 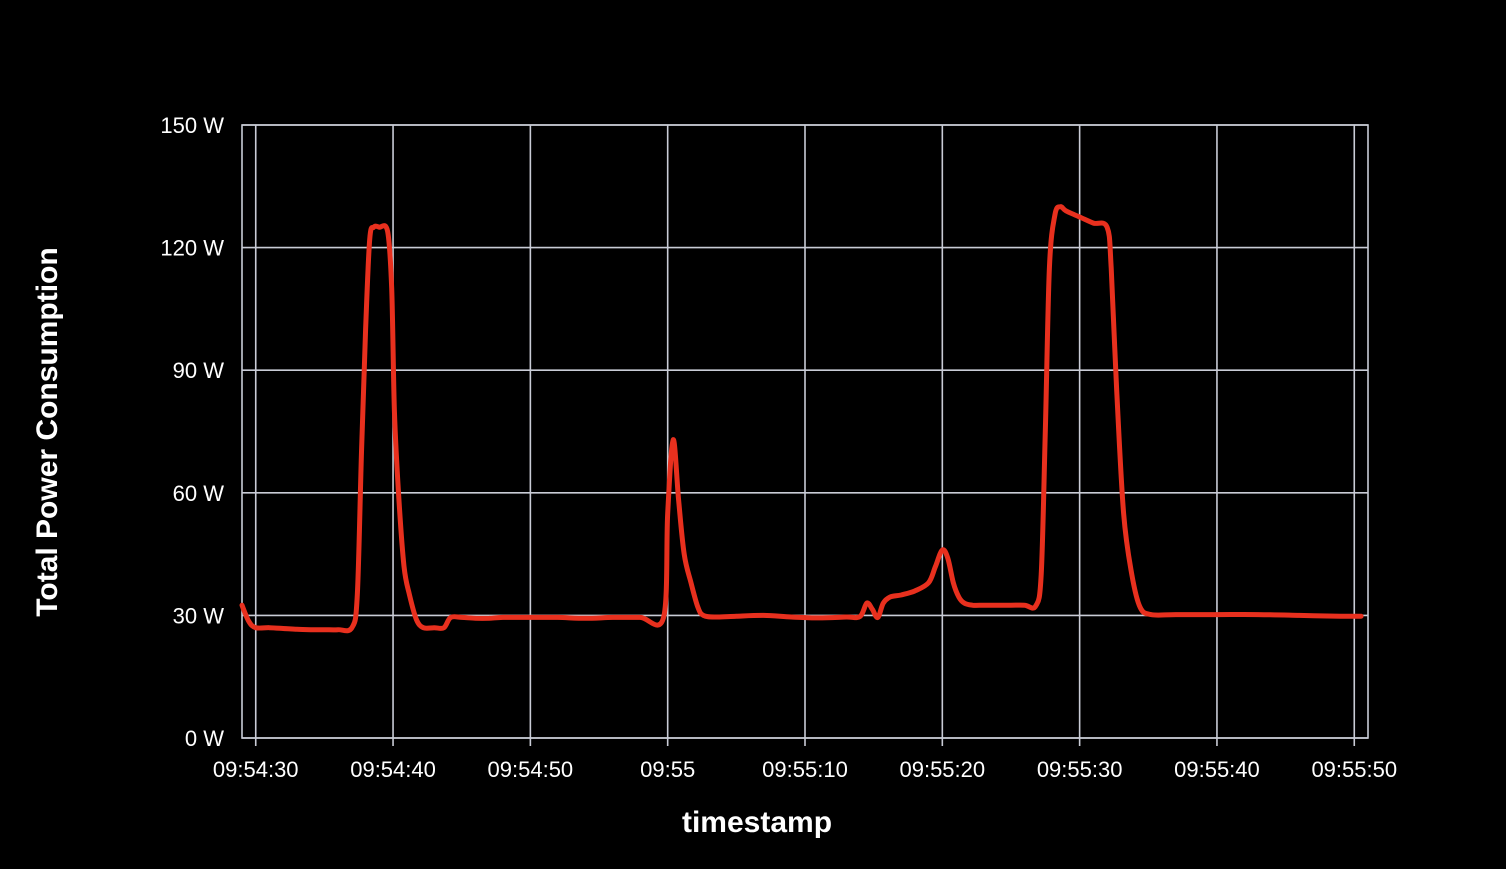 What do you see at coordinates (1080, 769) in the screenshot?
I see `x-tick-label: 09:55:30` at bounding box center [1080, 769].